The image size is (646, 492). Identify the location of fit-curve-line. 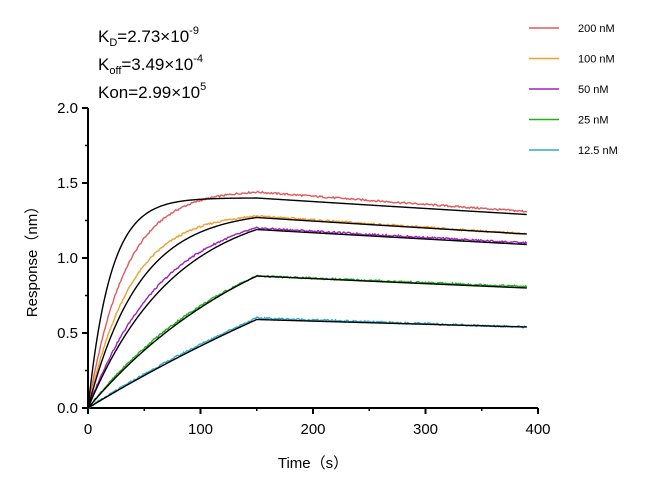
(307, 363).